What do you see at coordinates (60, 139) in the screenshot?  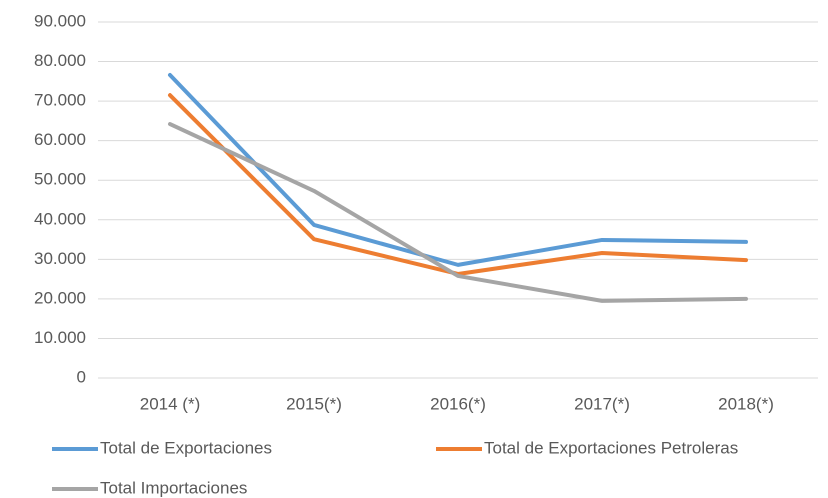 I see `y-tick-label: 60.000` at bounding box center [60, 139].